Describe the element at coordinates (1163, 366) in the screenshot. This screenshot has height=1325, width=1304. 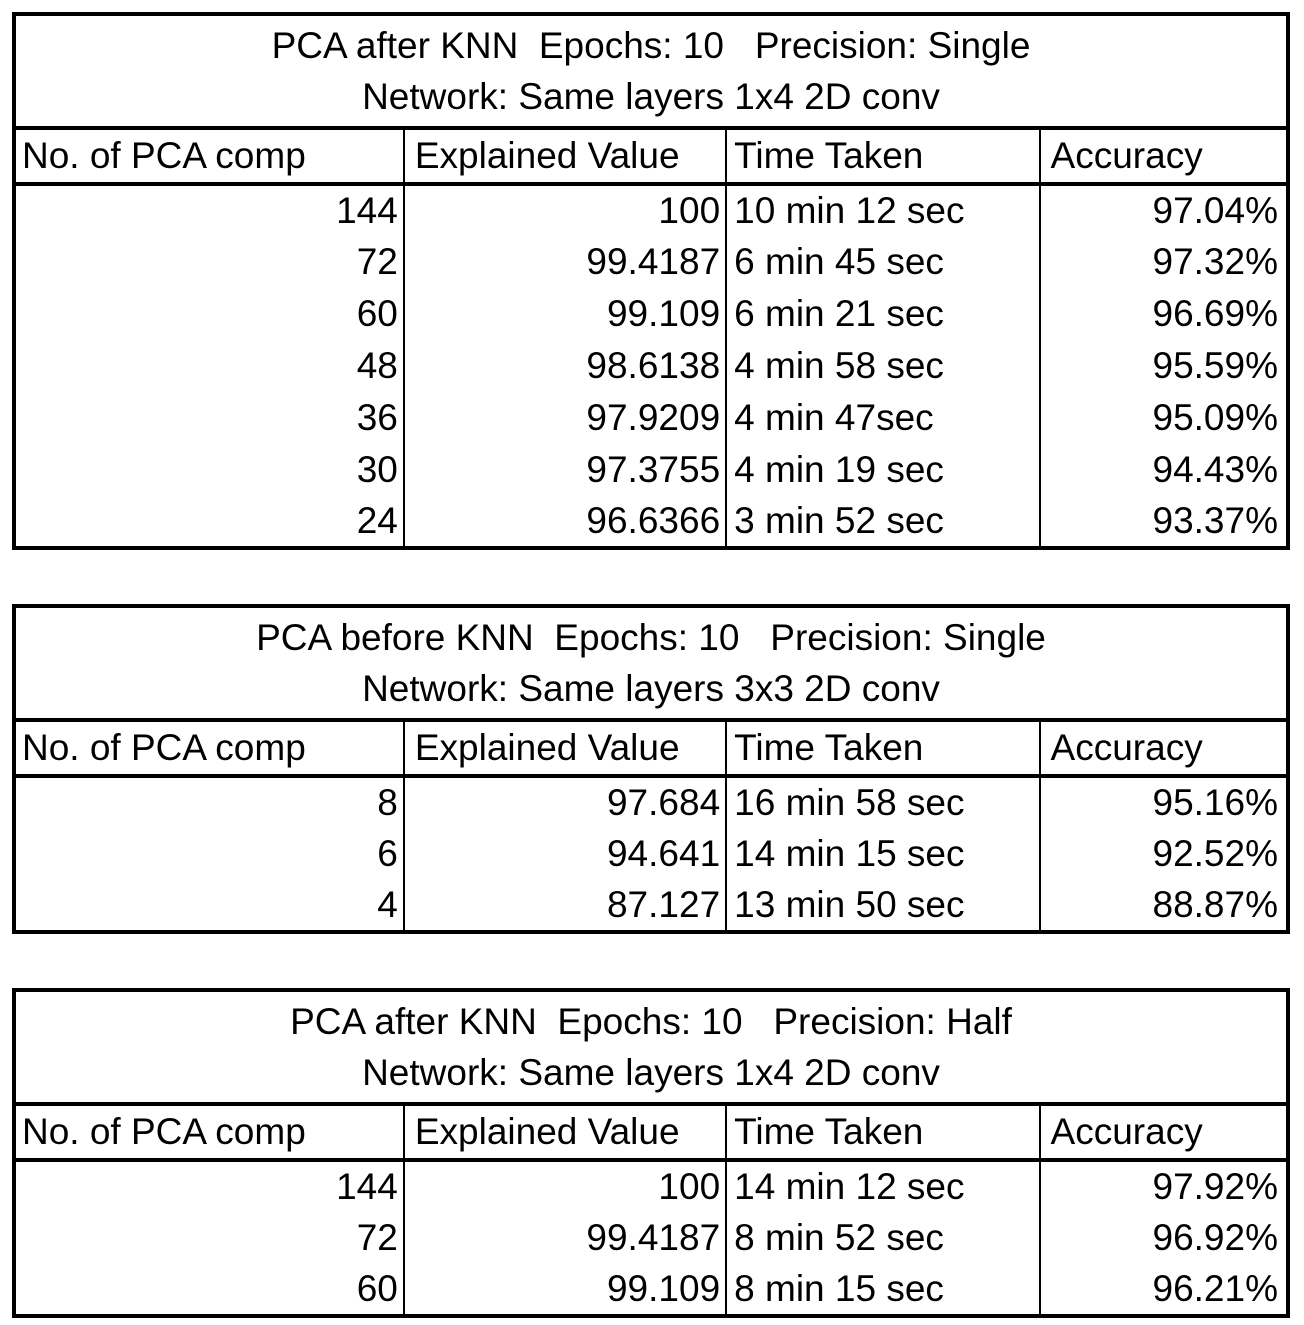
I see `table-cell-accuracy: 95.59%` at that location.